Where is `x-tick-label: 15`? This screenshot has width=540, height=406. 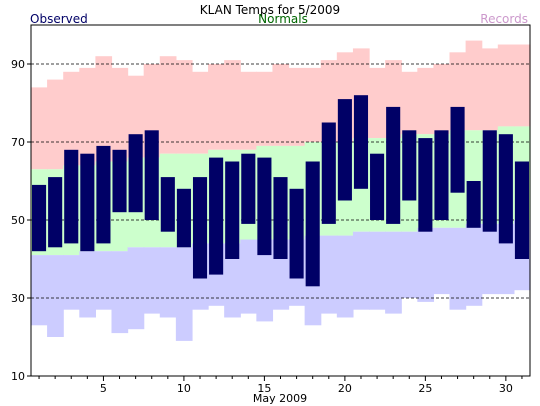
x-tick-label: 15 is located at coordinates (264, 388).